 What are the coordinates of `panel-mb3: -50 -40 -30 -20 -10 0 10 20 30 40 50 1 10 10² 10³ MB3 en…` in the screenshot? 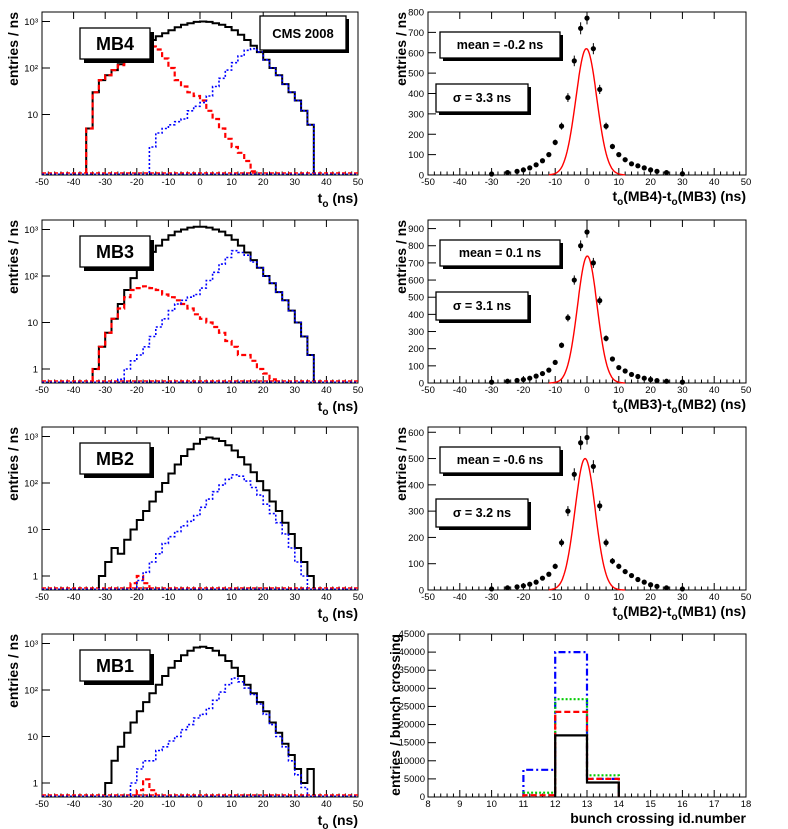 It's located at (184, 318).